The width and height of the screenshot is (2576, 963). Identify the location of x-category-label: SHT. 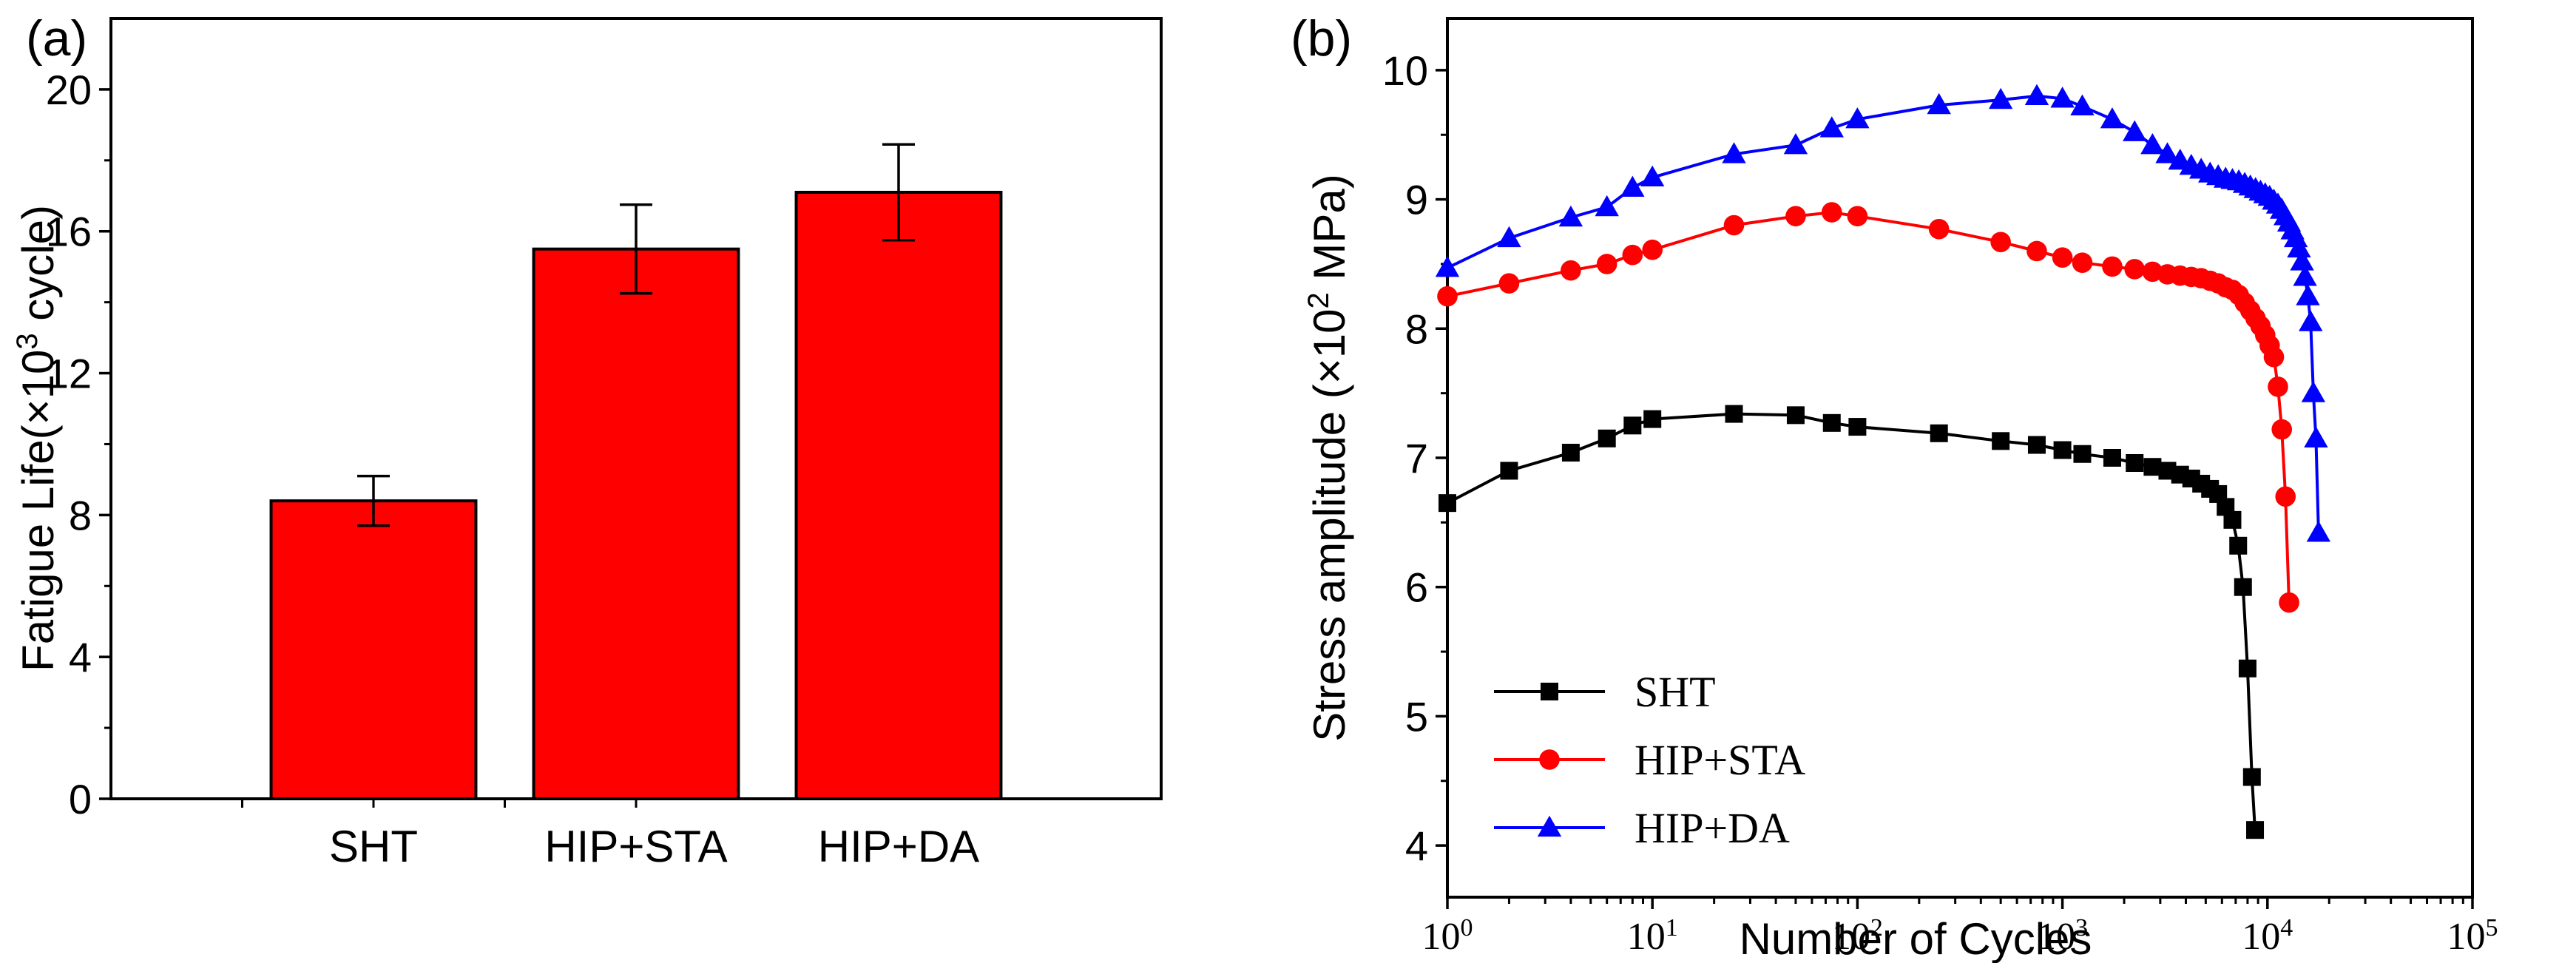
(373, 846).